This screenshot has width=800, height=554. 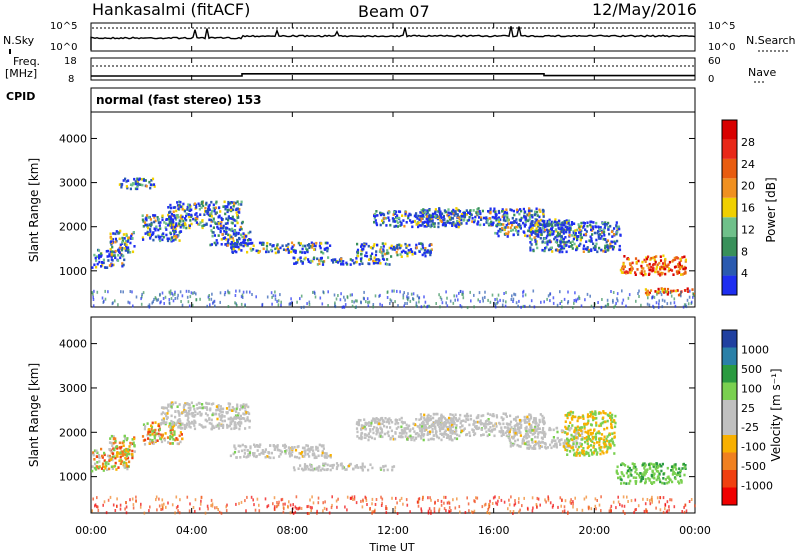 What do you see at coordinates (21, 73) in the screenshot?
I see `freq-unit-label: [MHz]` at bounding box center [21, 73].